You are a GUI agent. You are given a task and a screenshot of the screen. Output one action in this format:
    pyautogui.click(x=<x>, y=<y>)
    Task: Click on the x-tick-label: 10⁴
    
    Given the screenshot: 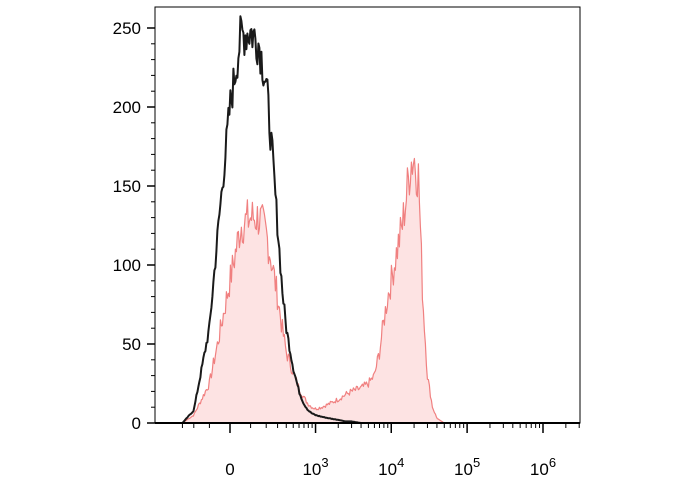 What is the action you would take?
    pyautogui.click(x=391, y=467)
    